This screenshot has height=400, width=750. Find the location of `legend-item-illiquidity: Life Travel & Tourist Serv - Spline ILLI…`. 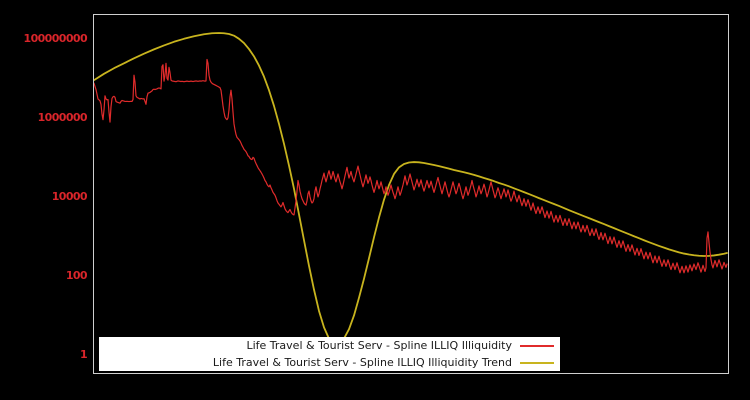

legend-item-illiquidity: Life Travel & Tourist Serv - Spline ILLI… is located at coordinates (329, 345).